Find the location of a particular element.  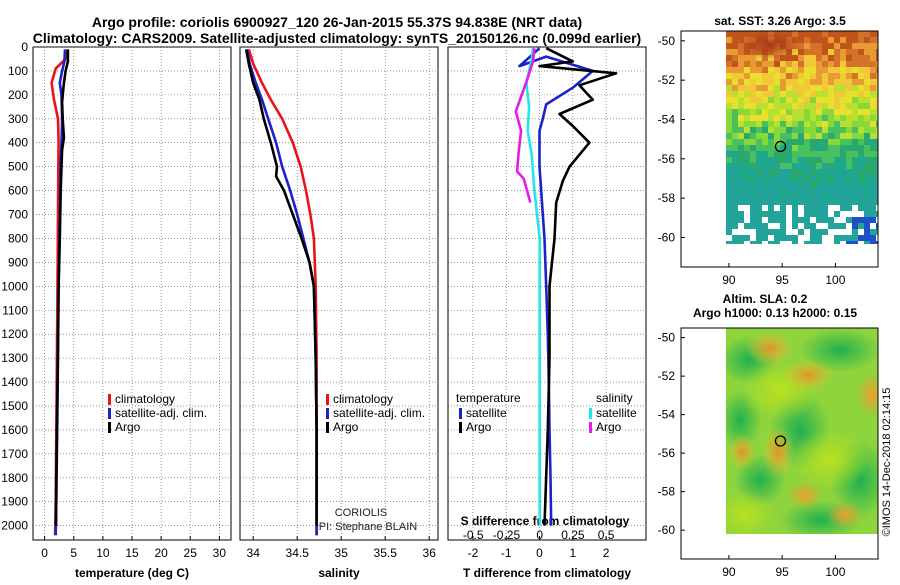

sst_map-ytick-label: -52 is located at coordinates (667, 80).